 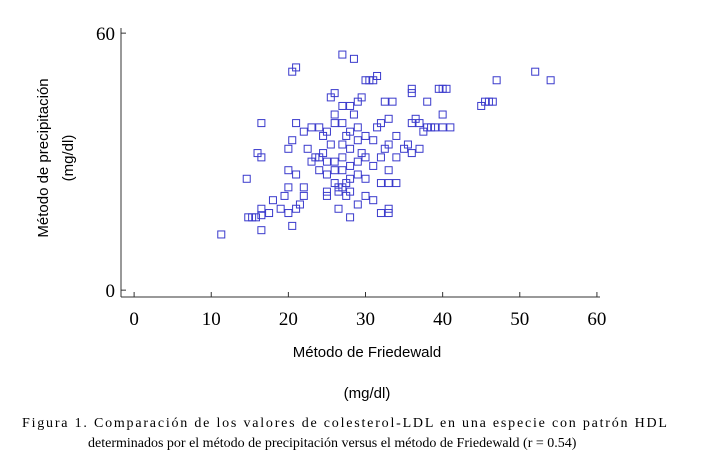 What do you see at coordinates (365, 319) in the screenshot?
I see `x-tick-label: 30` at bounding box center [365, 319].